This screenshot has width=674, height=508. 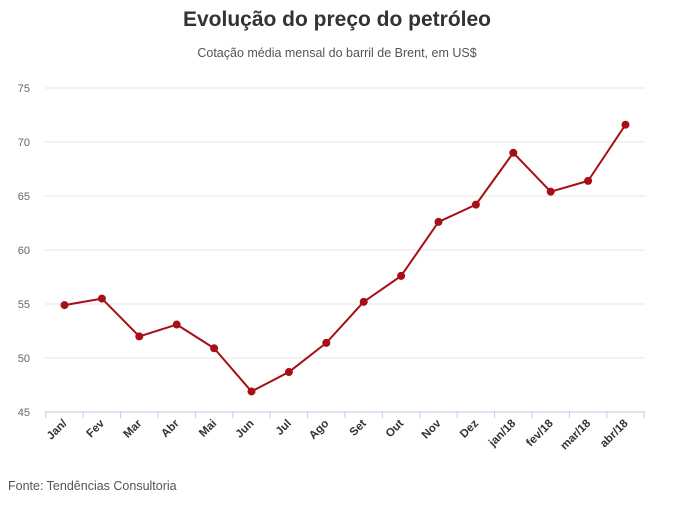 I want to click on y-tick-label: 45, so click(x=24, y=413).